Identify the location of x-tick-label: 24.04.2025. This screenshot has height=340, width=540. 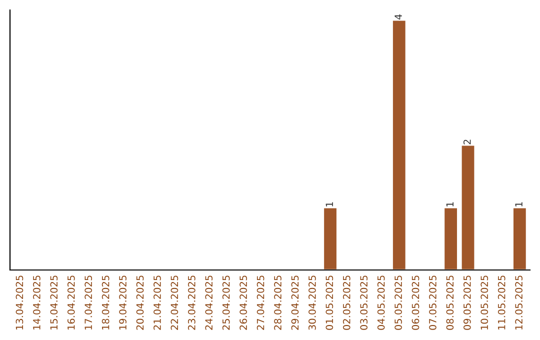
(209, 303).